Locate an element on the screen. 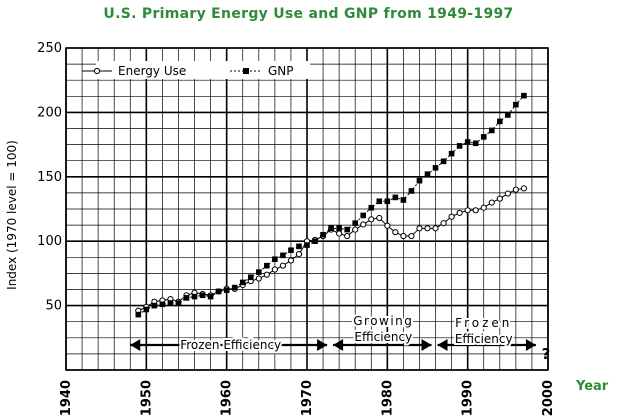  y-tick-label: 250 is located at coordinates (49, 48).